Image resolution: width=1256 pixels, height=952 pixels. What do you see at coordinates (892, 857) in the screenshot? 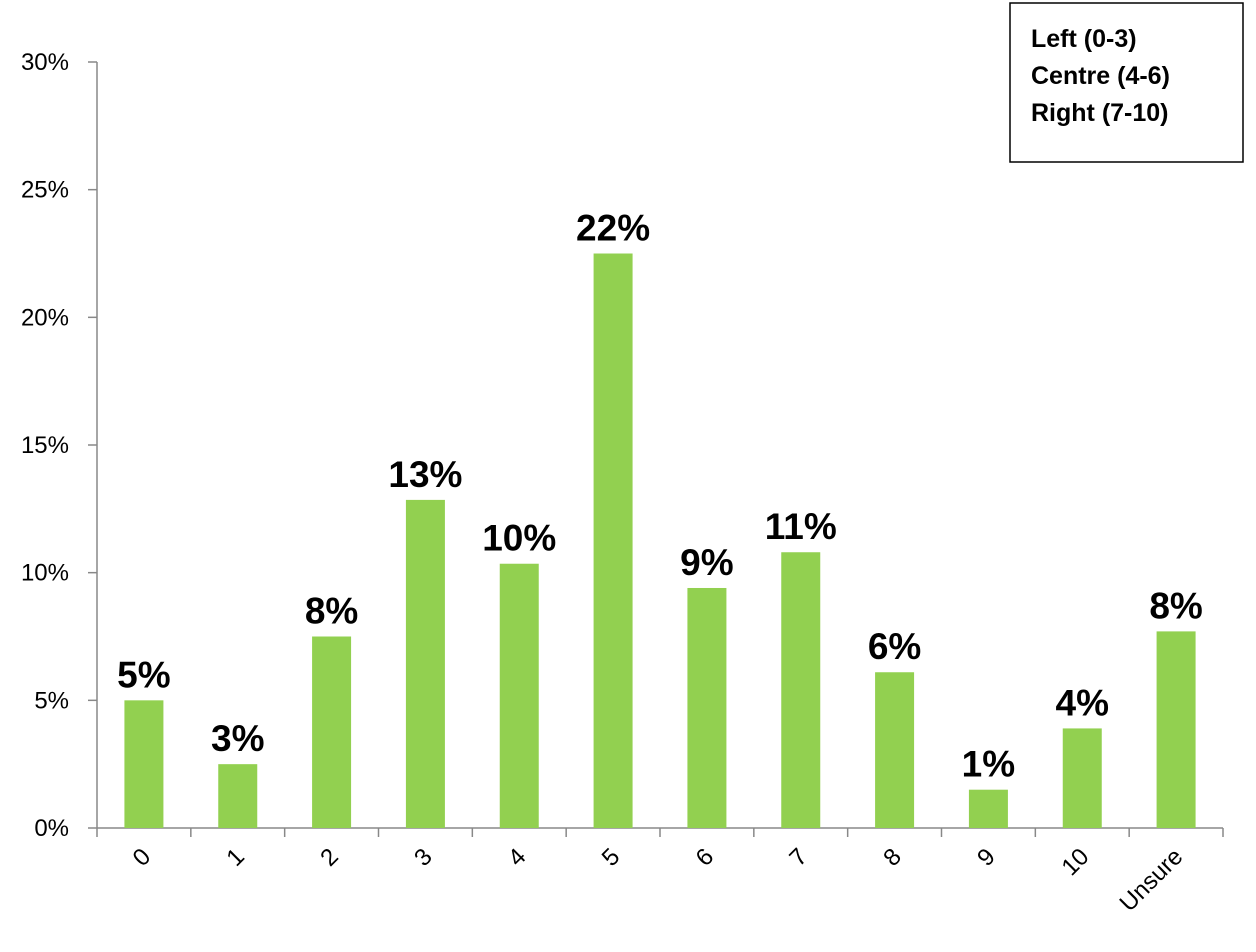
I see `x-tick-label: 8` at bounding box center [892, 857].